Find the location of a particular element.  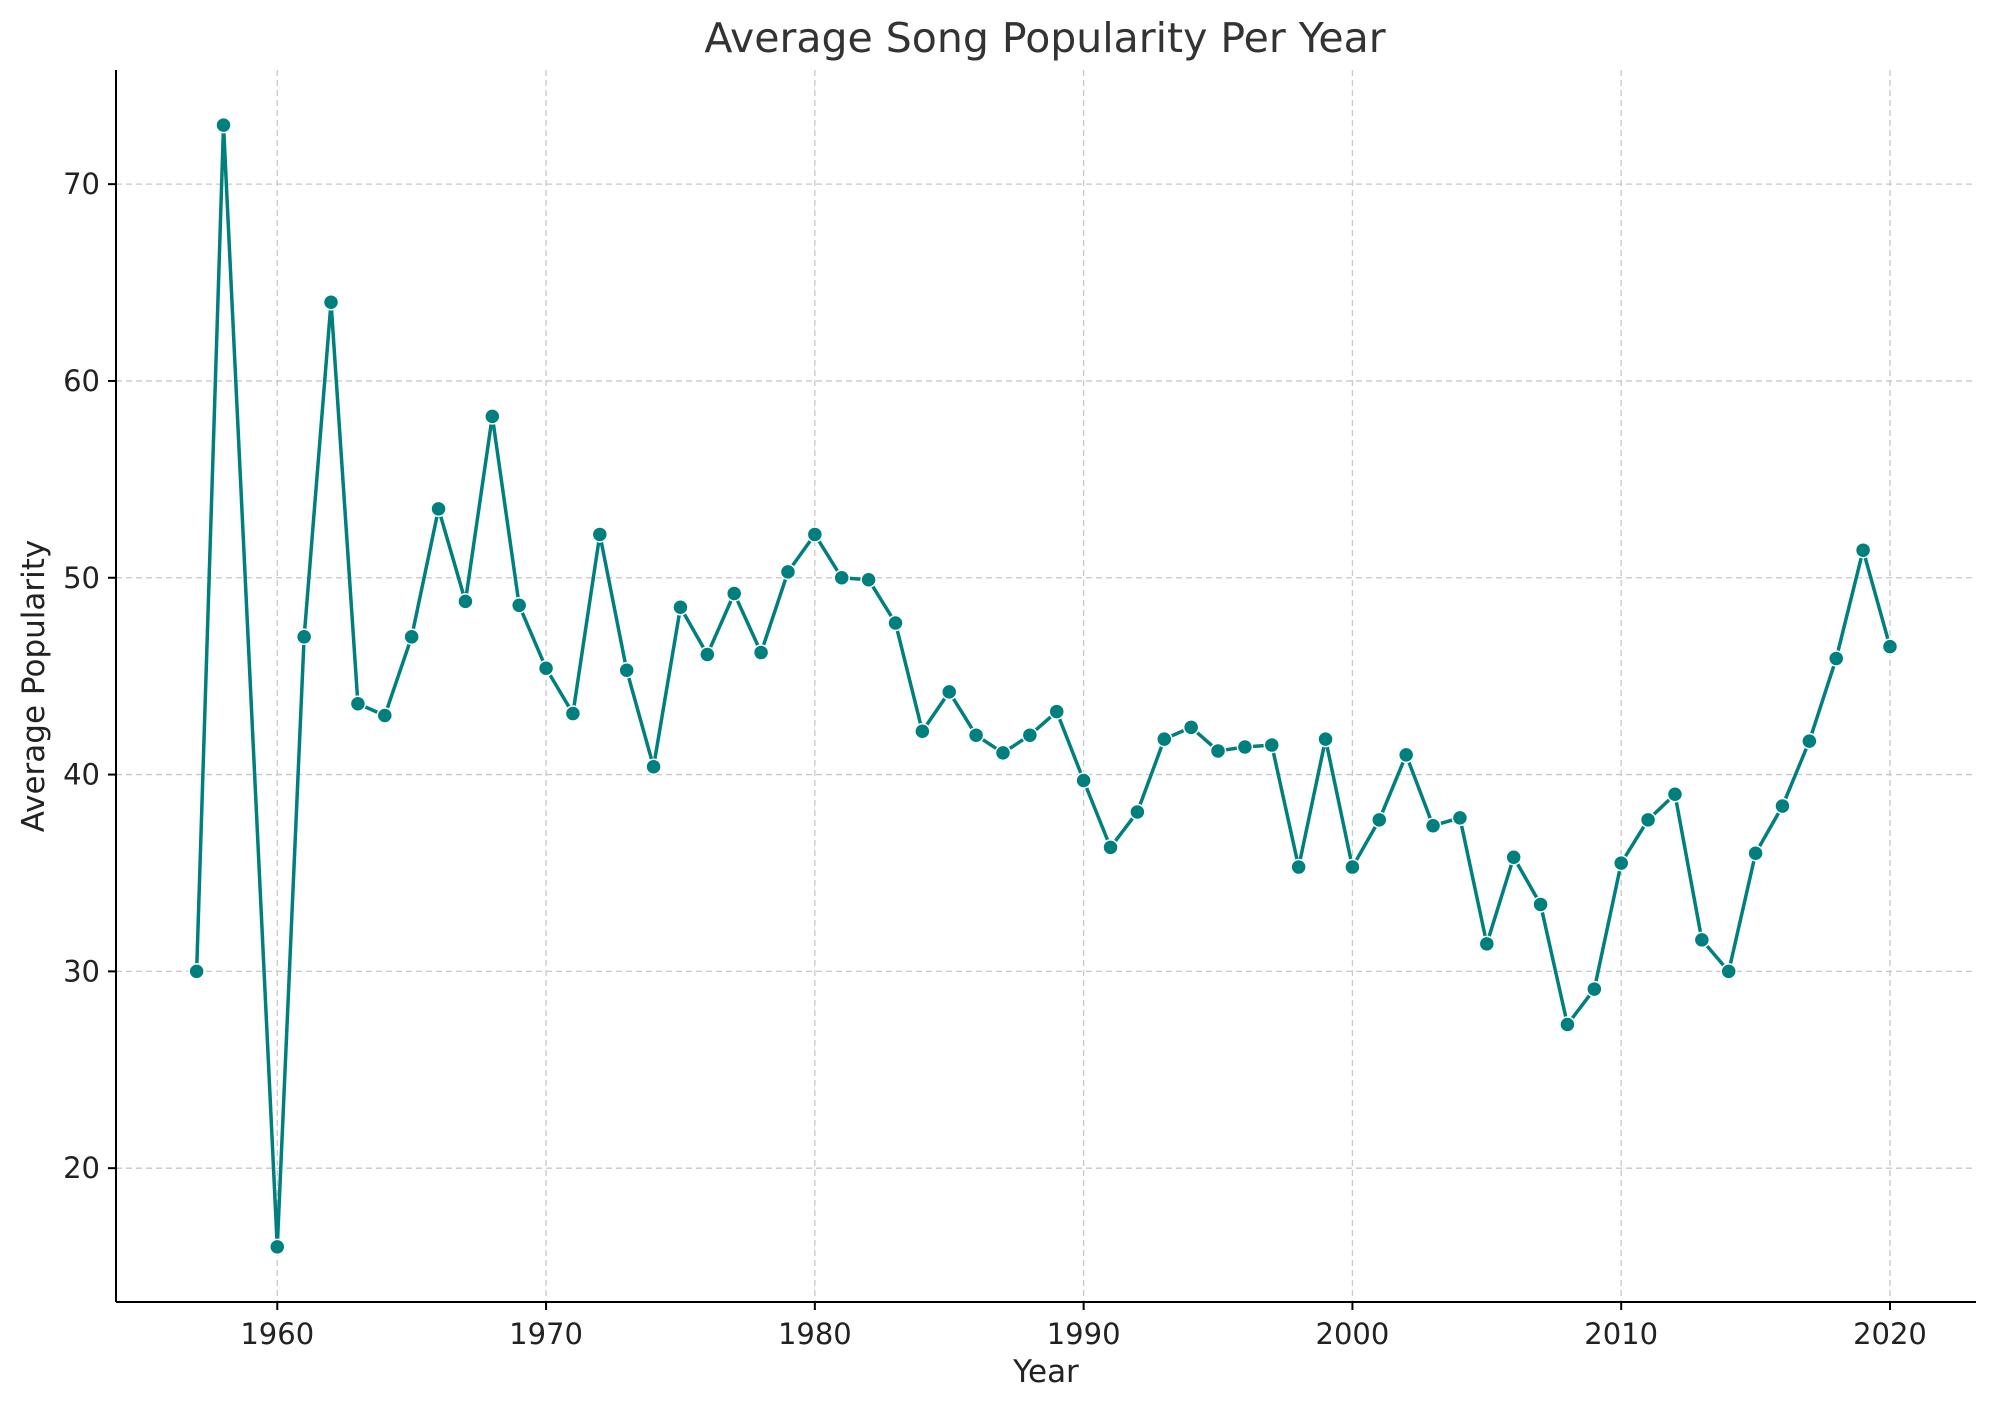

x-tick-label: 1980 is located at coordinates (815, 1334).